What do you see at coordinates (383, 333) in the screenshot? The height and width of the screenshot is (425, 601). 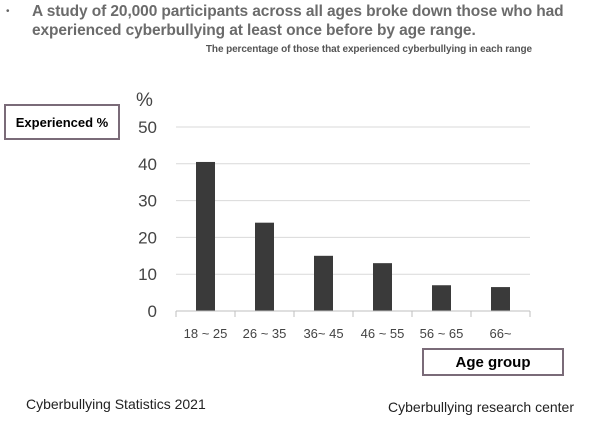 I see `x-tick-label-3: 46 ~ 55` at bounding box center [383, 333].